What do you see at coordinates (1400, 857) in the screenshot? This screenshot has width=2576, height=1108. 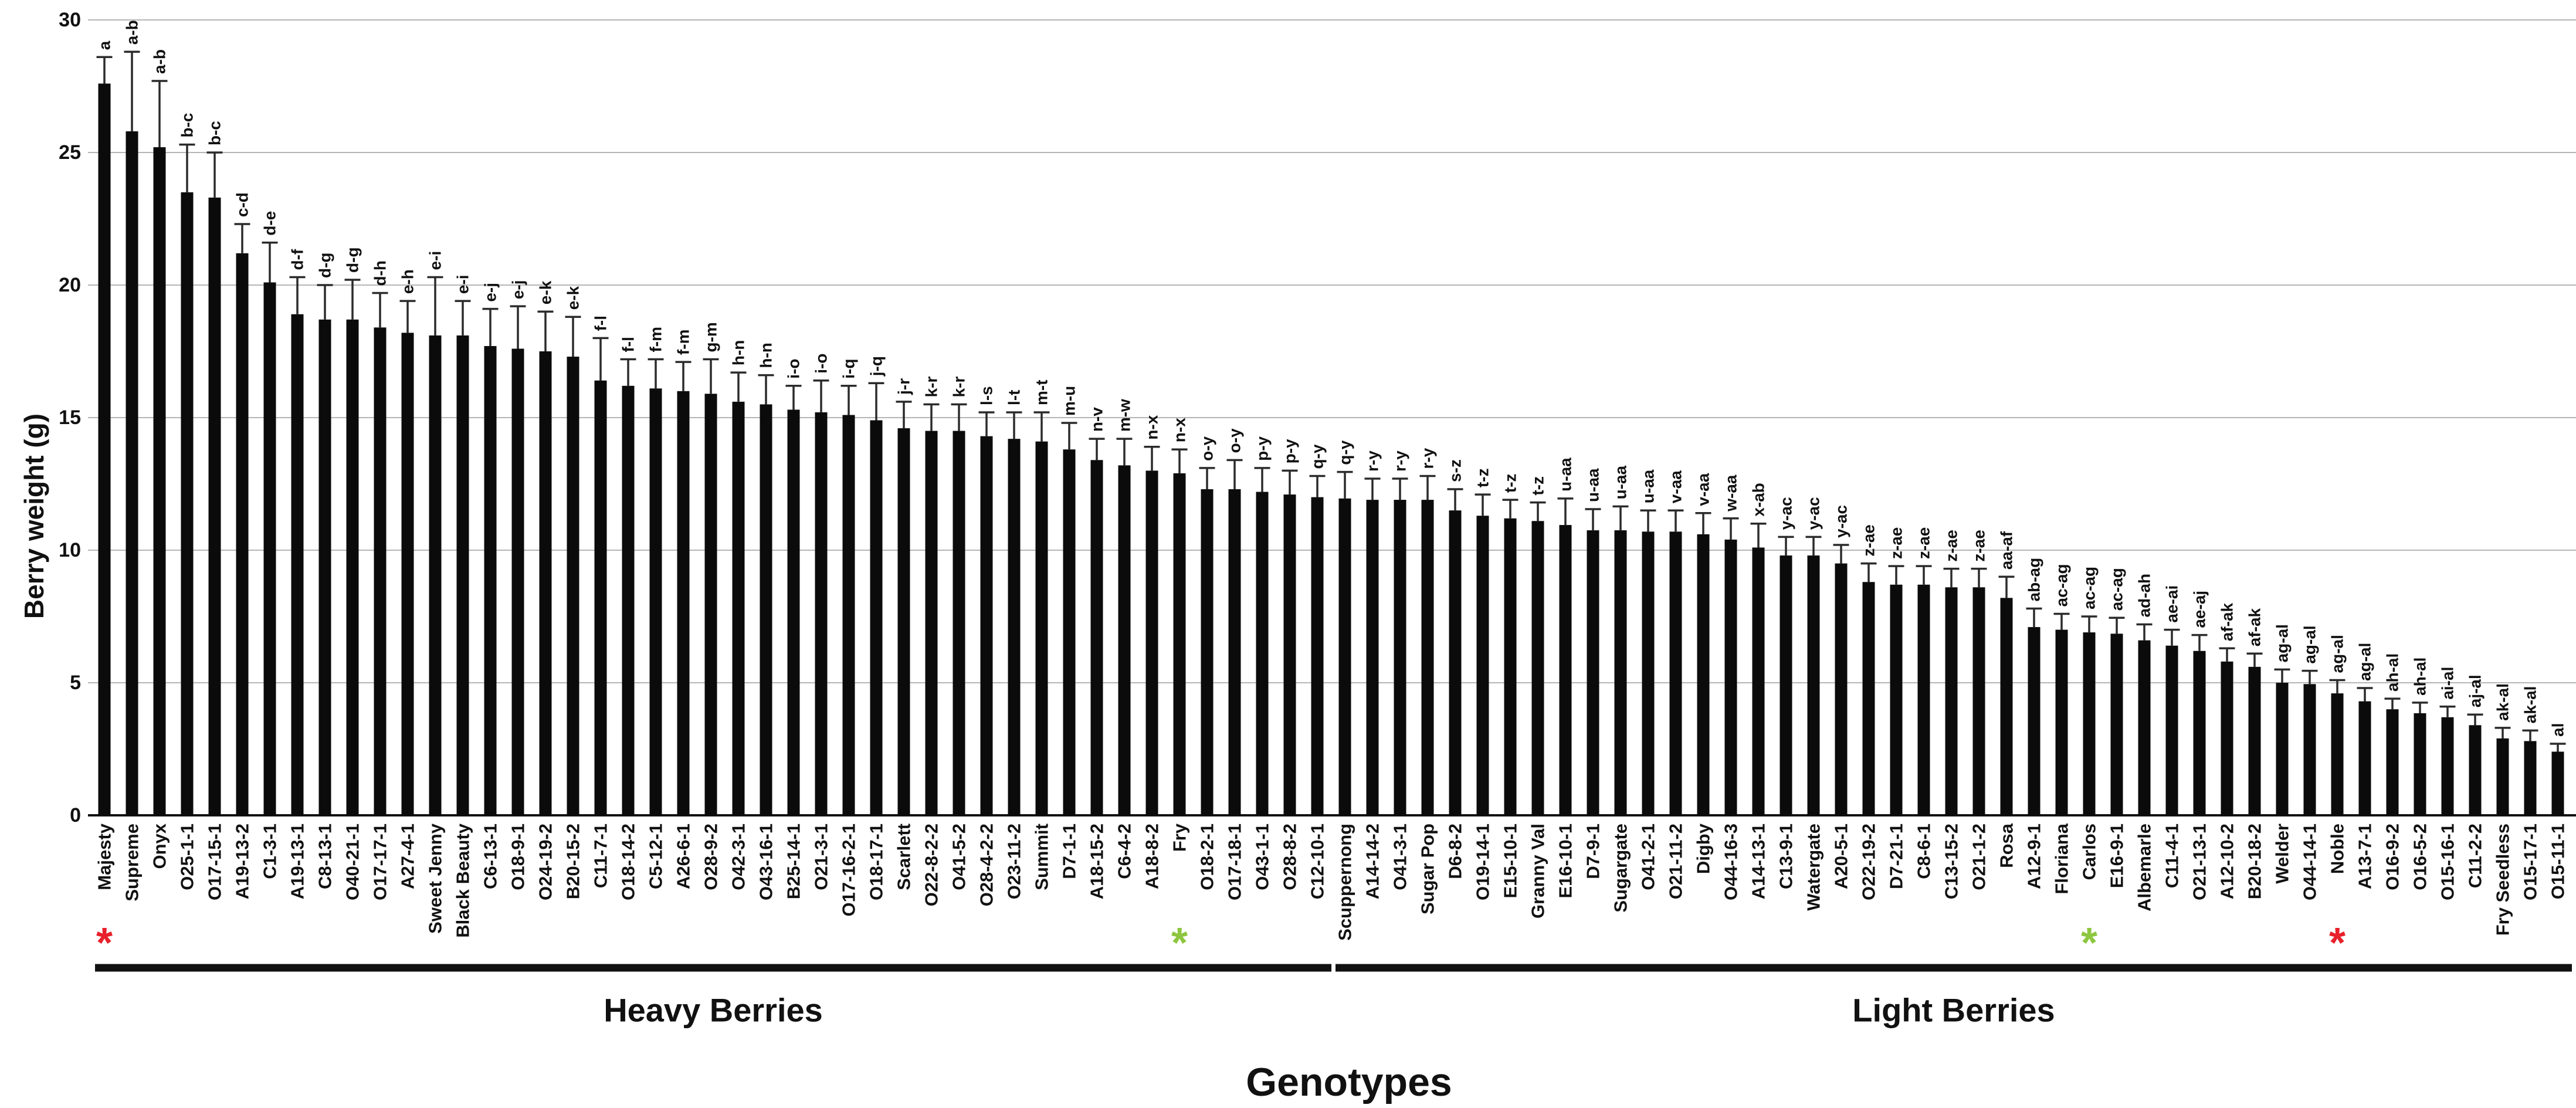 I see `x-tick-label: O41-3-1` at bounding box center [1400, 857].